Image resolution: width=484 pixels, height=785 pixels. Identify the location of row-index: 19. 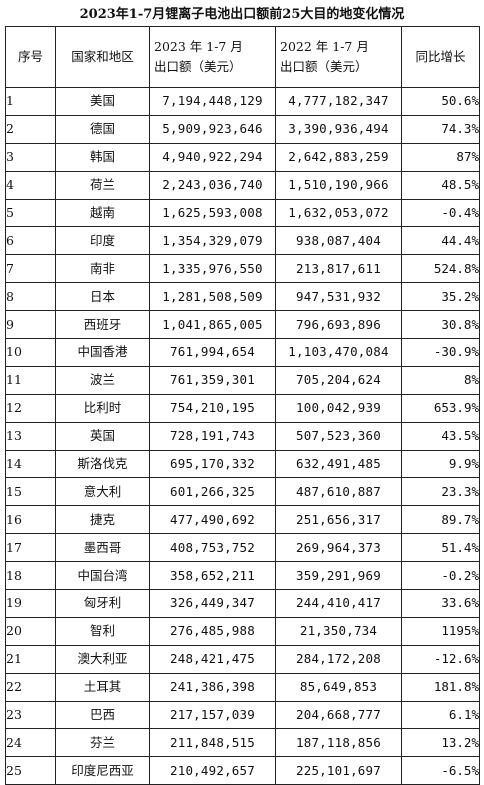
(30, 603).